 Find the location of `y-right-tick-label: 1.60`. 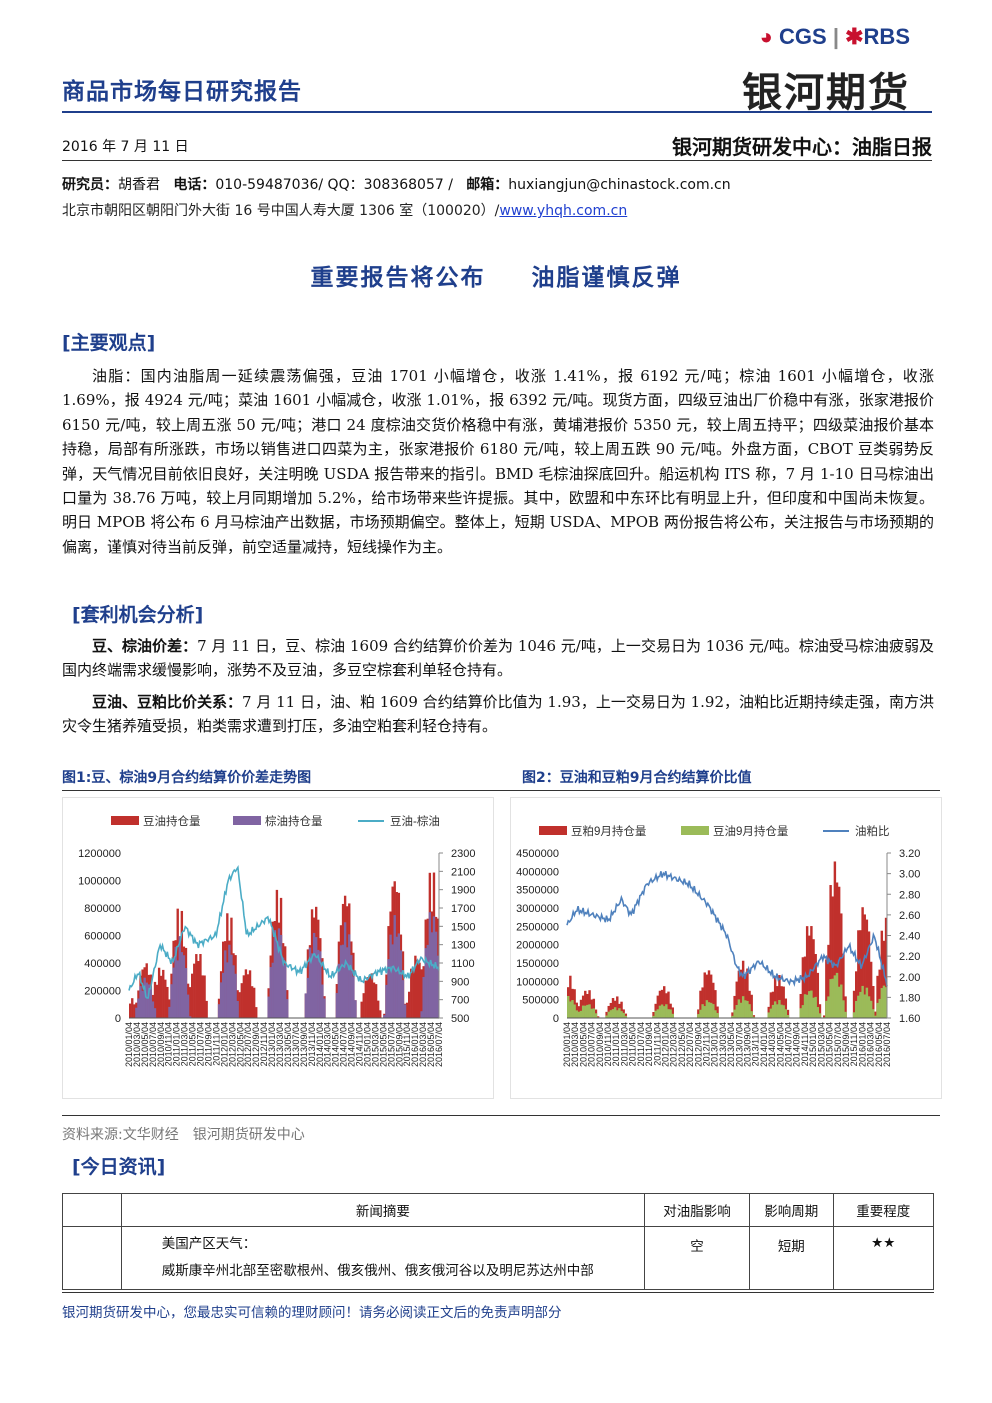

y-right-tick-label: 1.60 is located at coordinates (909, 1019).